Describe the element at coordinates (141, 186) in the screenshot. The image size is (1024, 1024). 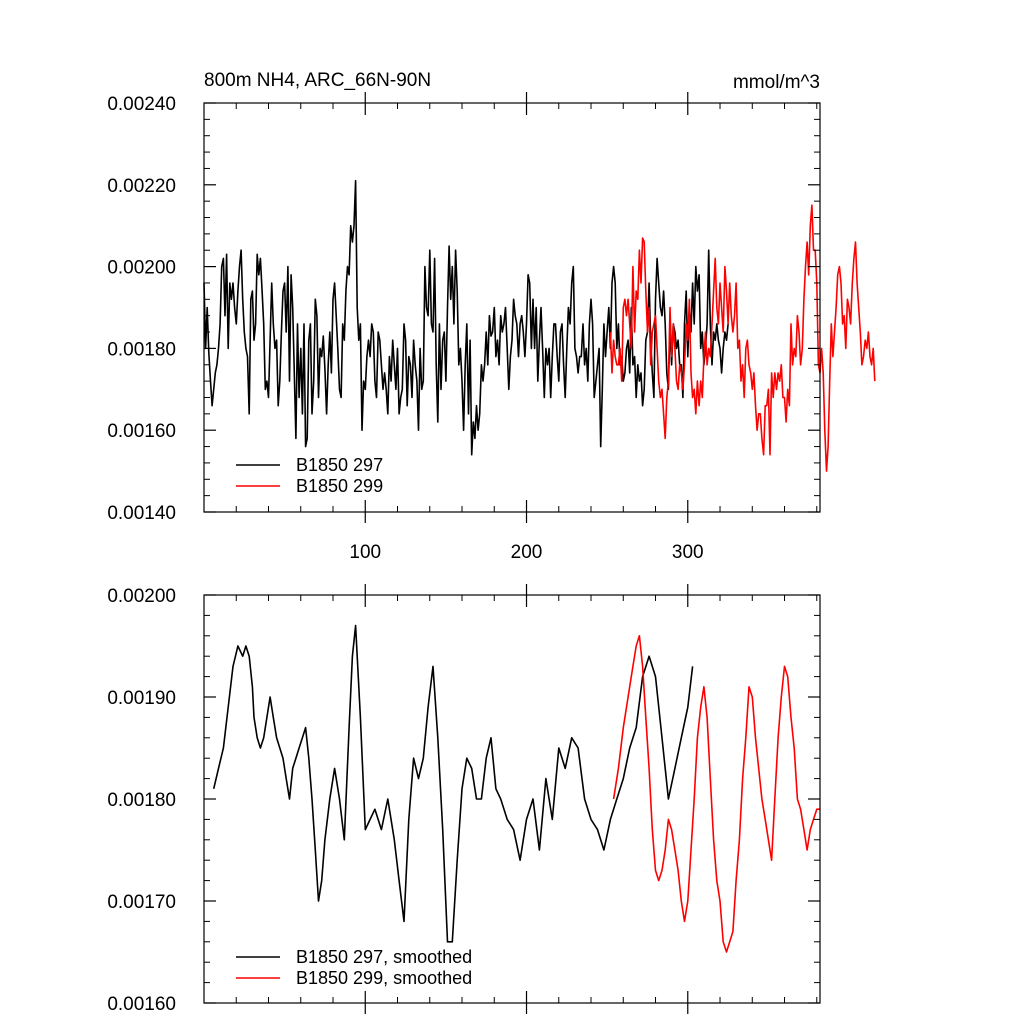
I see `y-tick-label: 0.00220` at that location.